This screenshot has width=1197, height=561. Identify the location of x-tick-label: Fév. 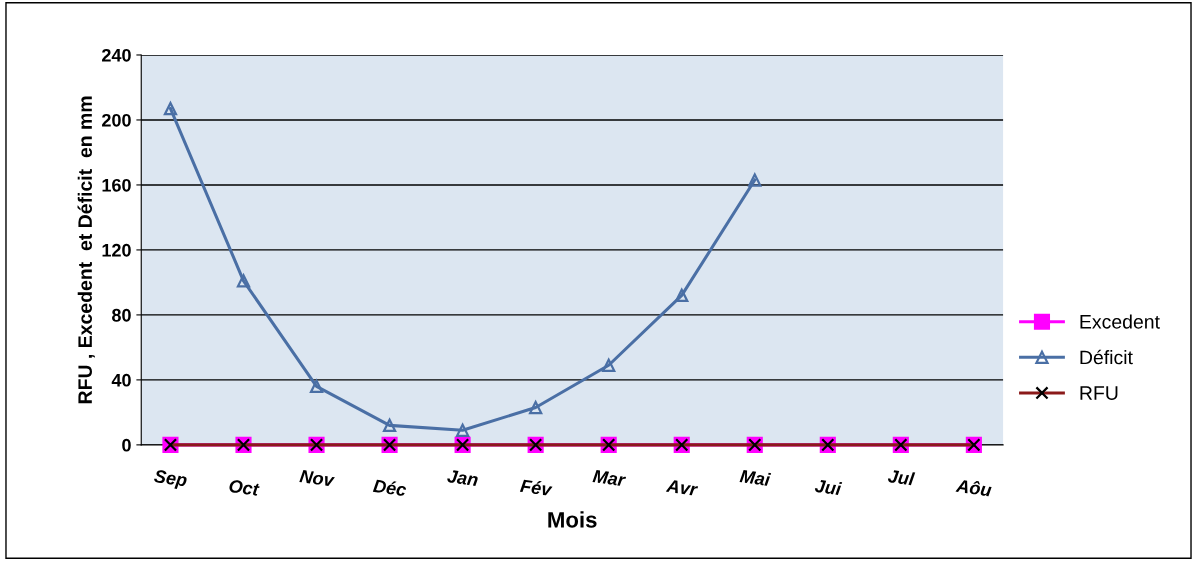
(536, 487).